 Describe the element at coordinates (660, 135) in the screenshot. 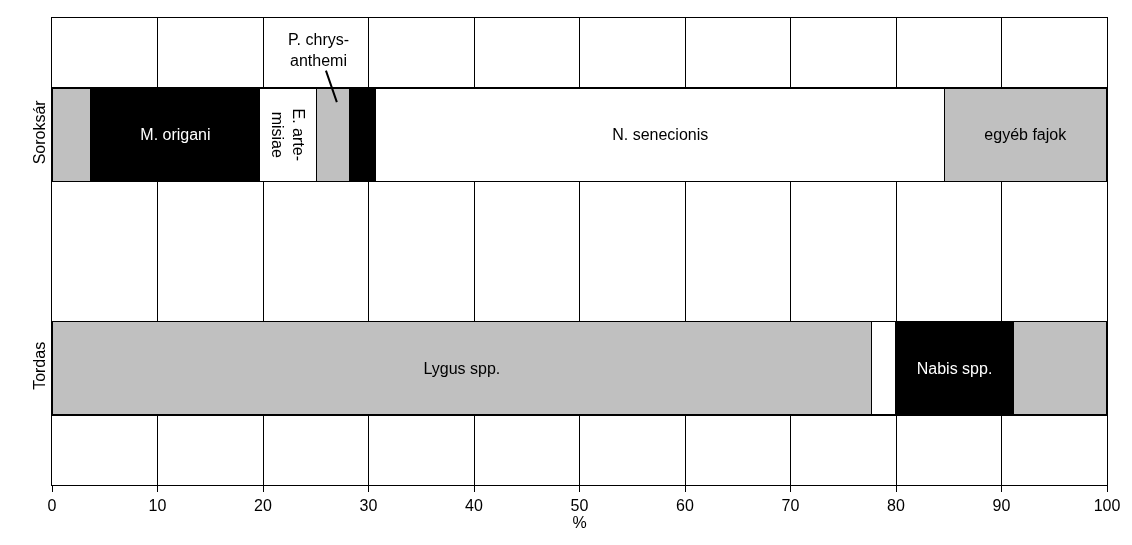

I see `series-label: N. senecionis` at that location.